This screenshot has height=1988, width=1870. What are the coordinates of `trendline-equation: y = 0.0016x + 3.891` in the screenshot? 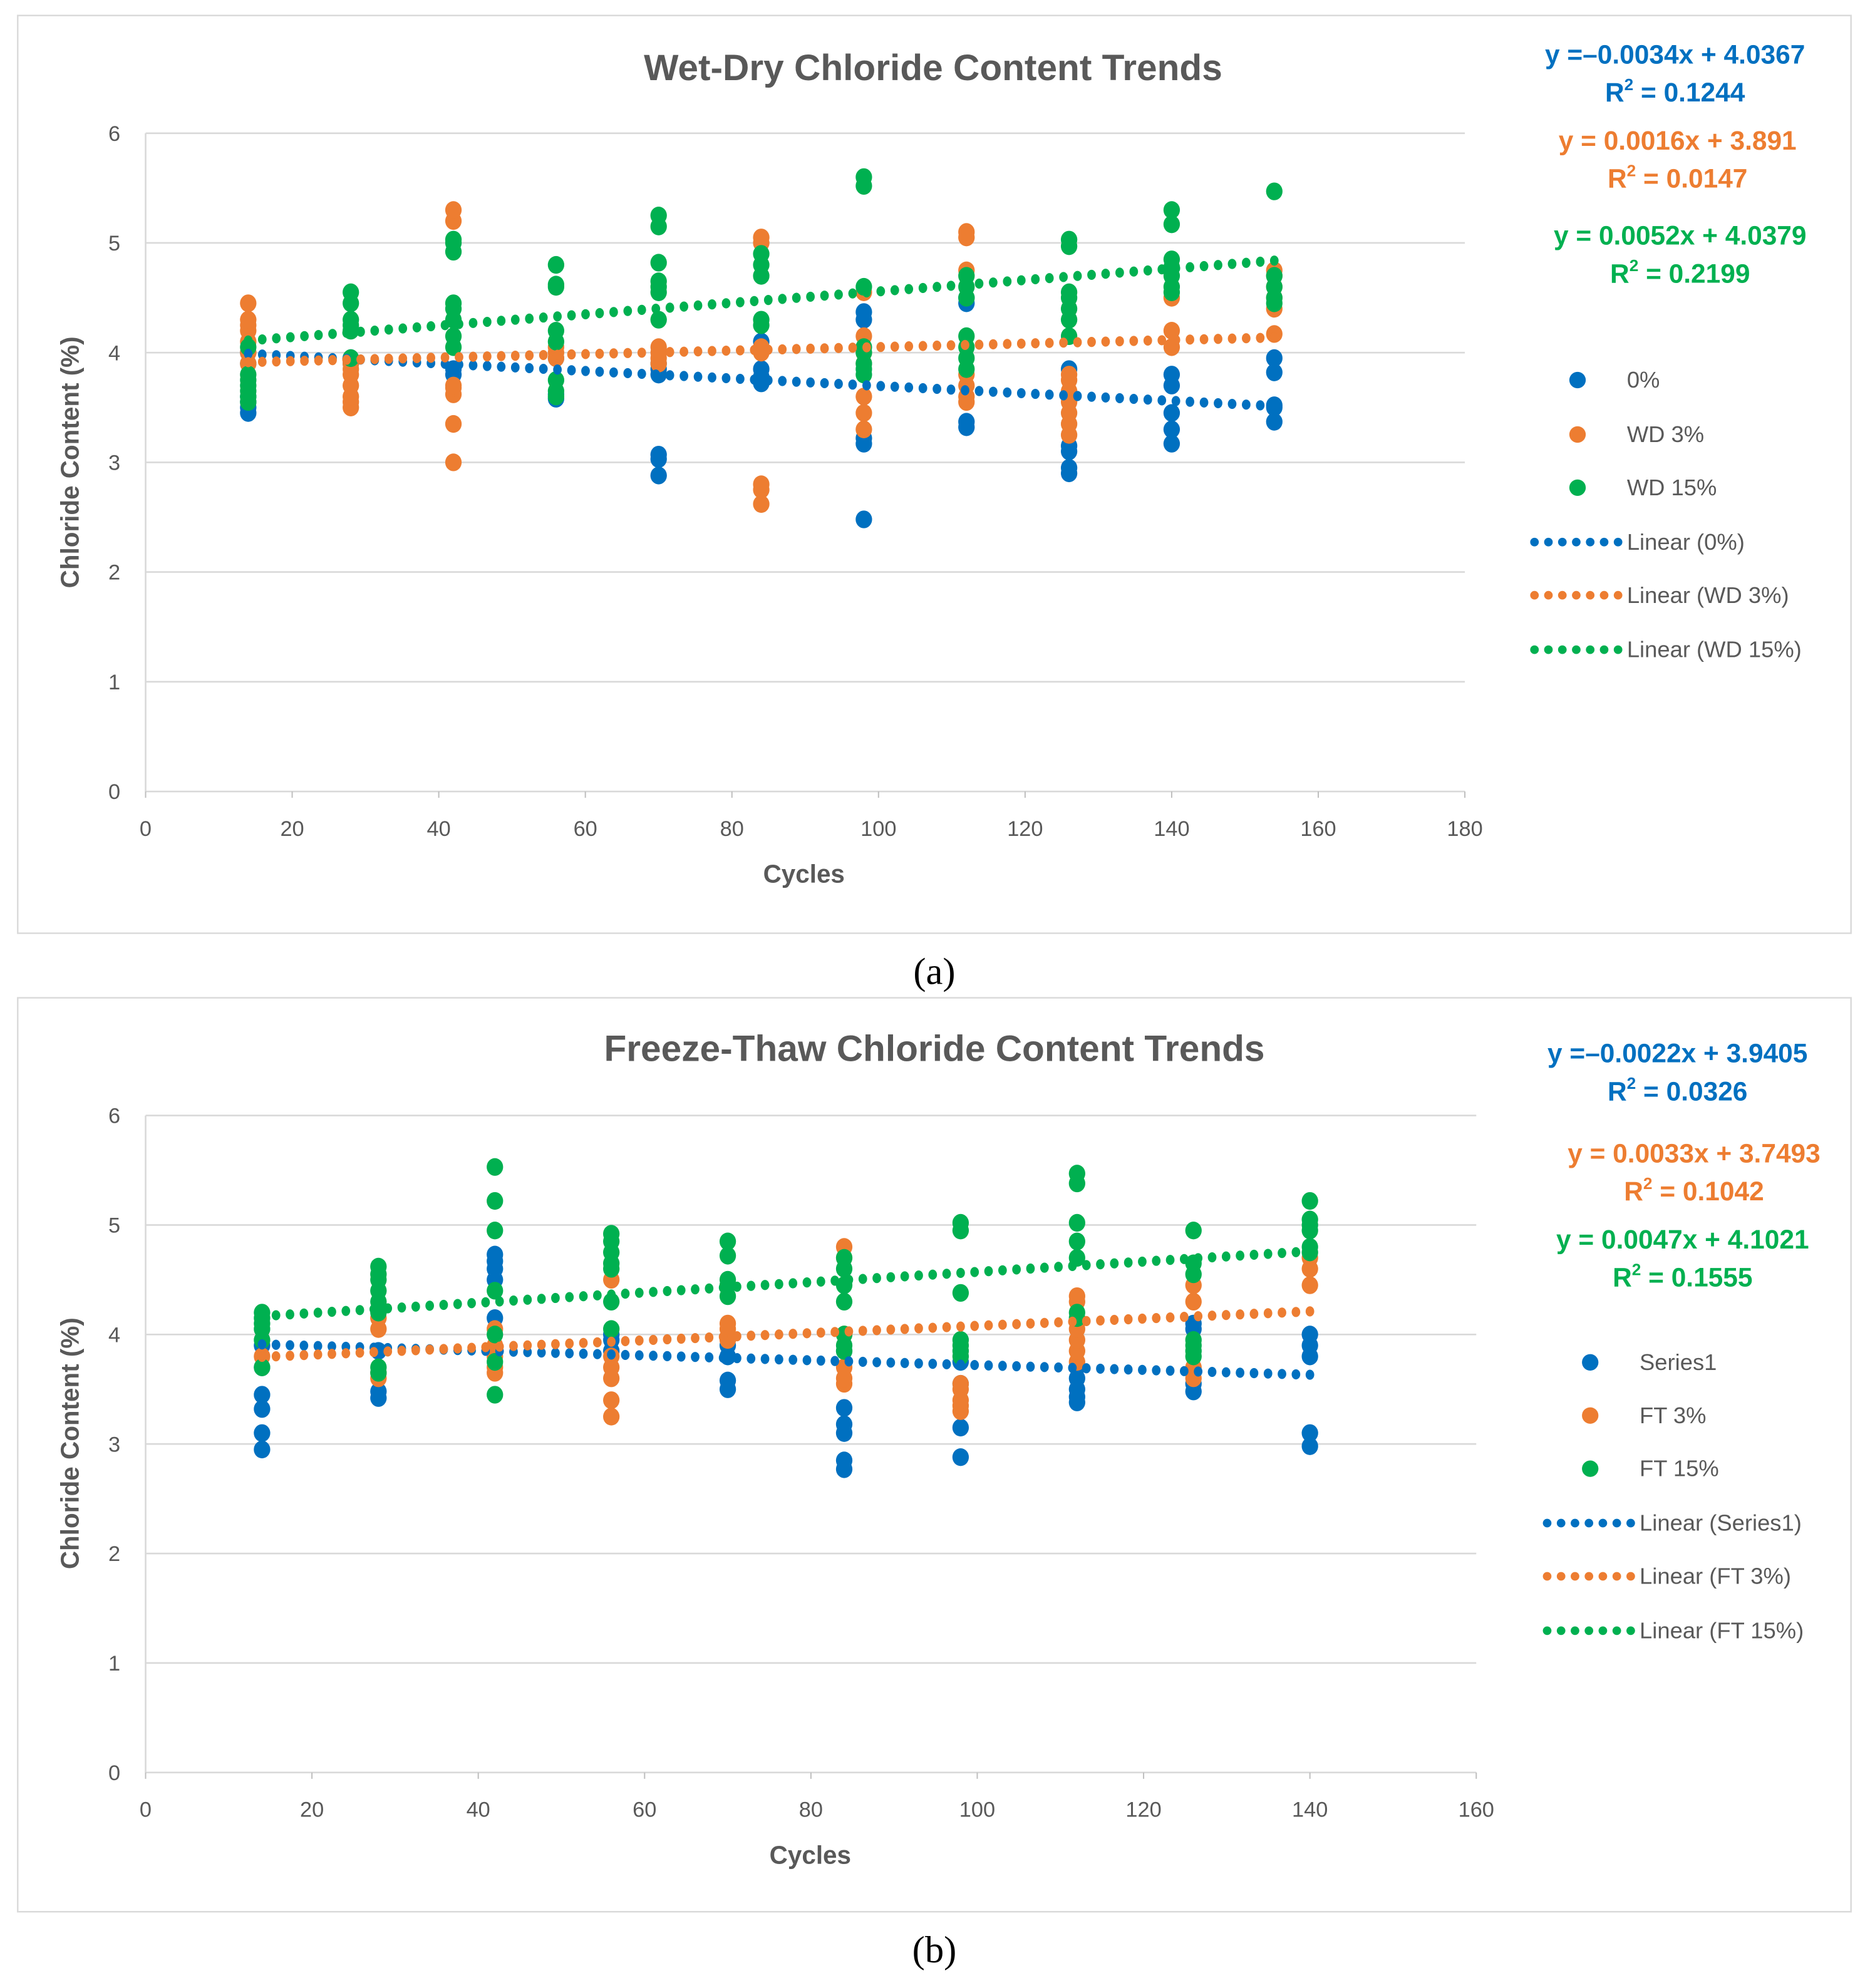 It's located at (1678, 140).